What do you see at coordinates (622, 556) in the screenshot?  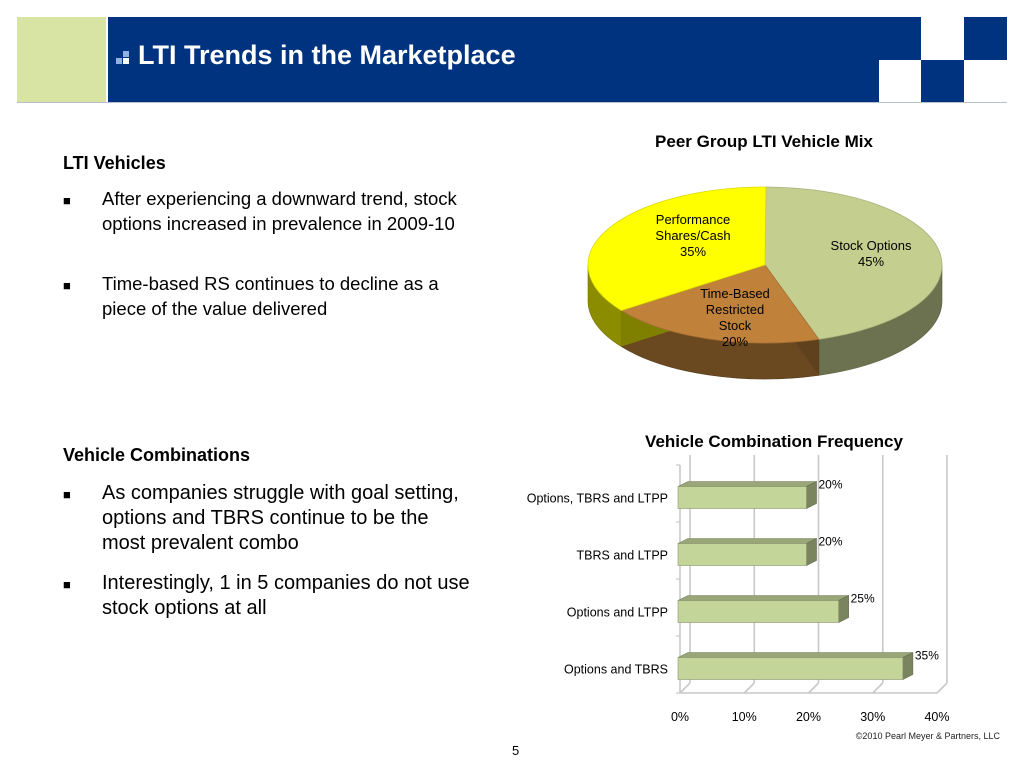 I see `category-label: TBRS and LTPP` at bounding box center [622, 556].